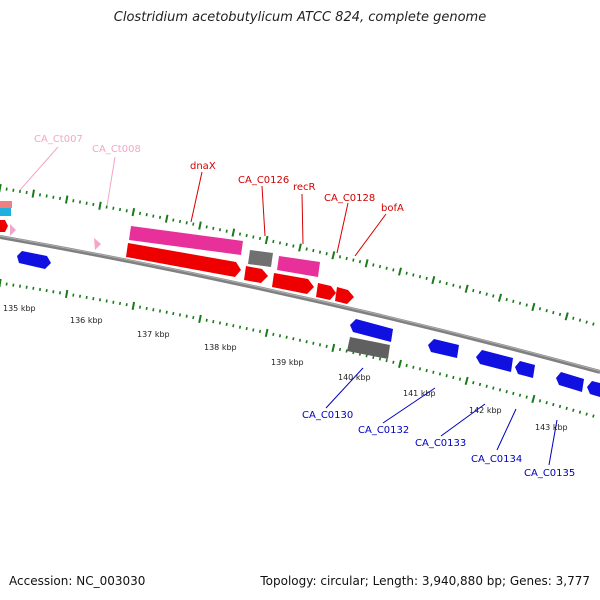 The width and height of the screenshot is (600, 600). I want to click on label-ca-c0128: CA_C0128, so click(349, 198).